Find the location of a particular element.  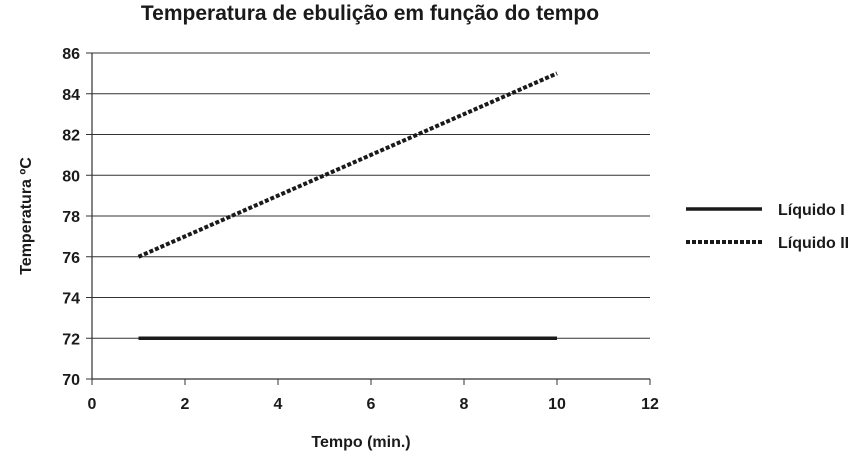

y-tick-label: 74 is located at coordinates (71, 299).